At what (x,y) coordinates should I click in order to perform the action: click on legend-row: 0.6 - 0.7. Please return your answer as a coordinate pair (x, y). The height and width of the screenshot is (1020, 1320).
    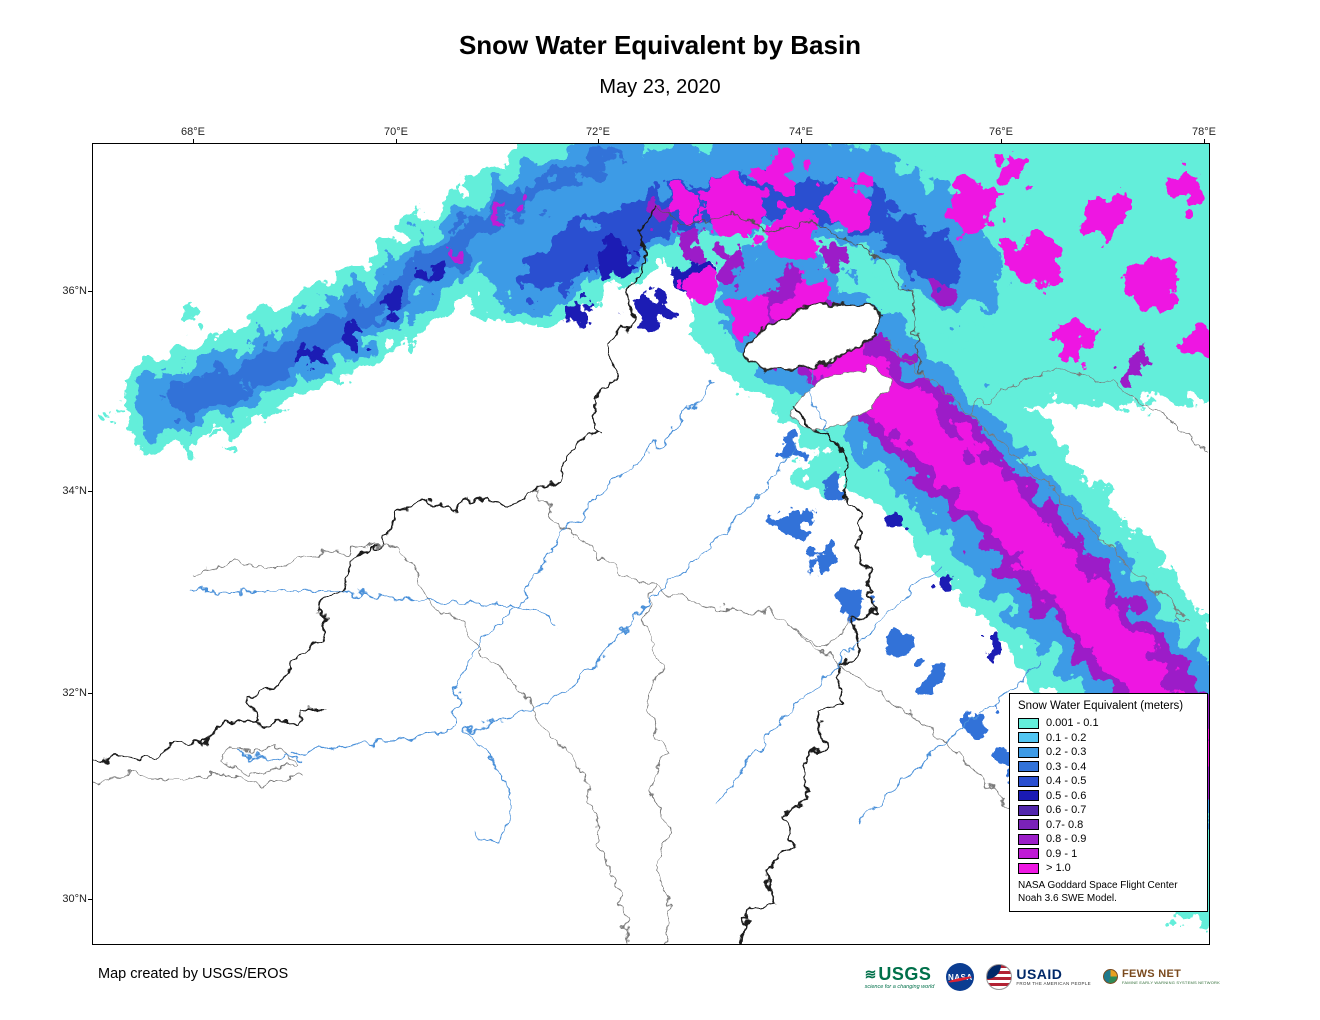
    Looking at the image, I should click on (1108, 810).